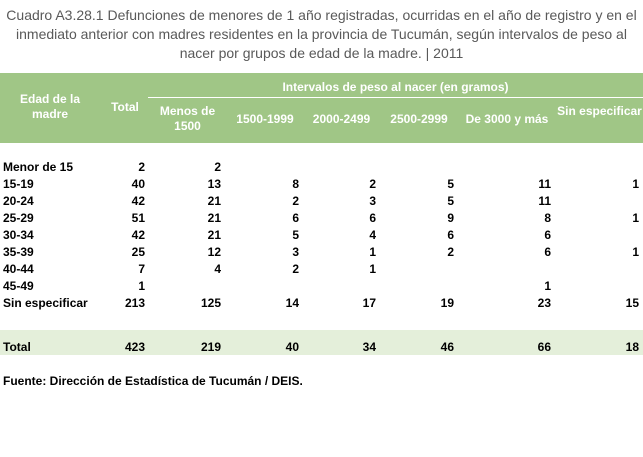  Describe the element at coordinates (18, 286) in the screenshot. I see `row-label: 45-49` at that location.